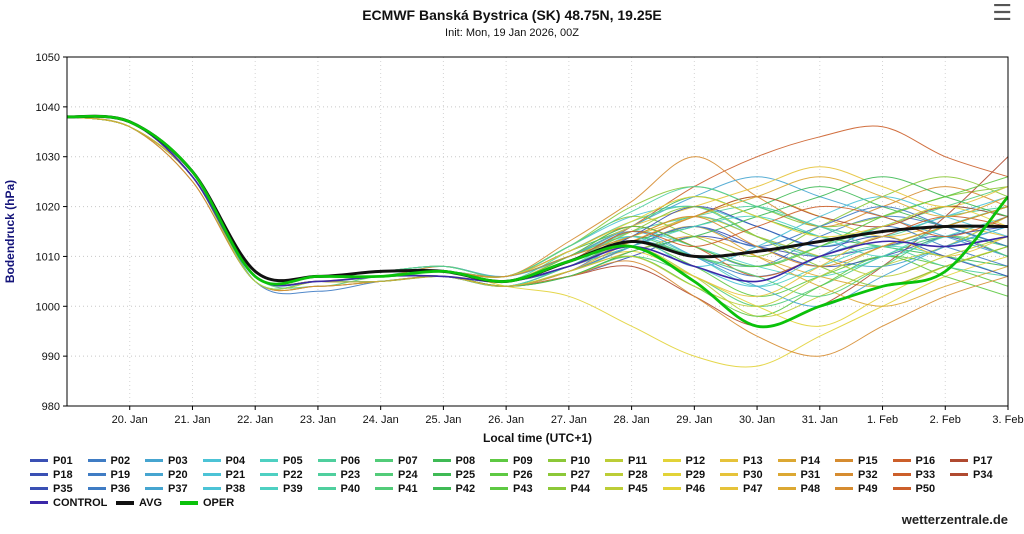 The image size is (1024, 534). What do you see at coordinates (694, 420) in the screenshot?
I see `x-tick-label: 29. Jan` at bounding box center [694, 420].